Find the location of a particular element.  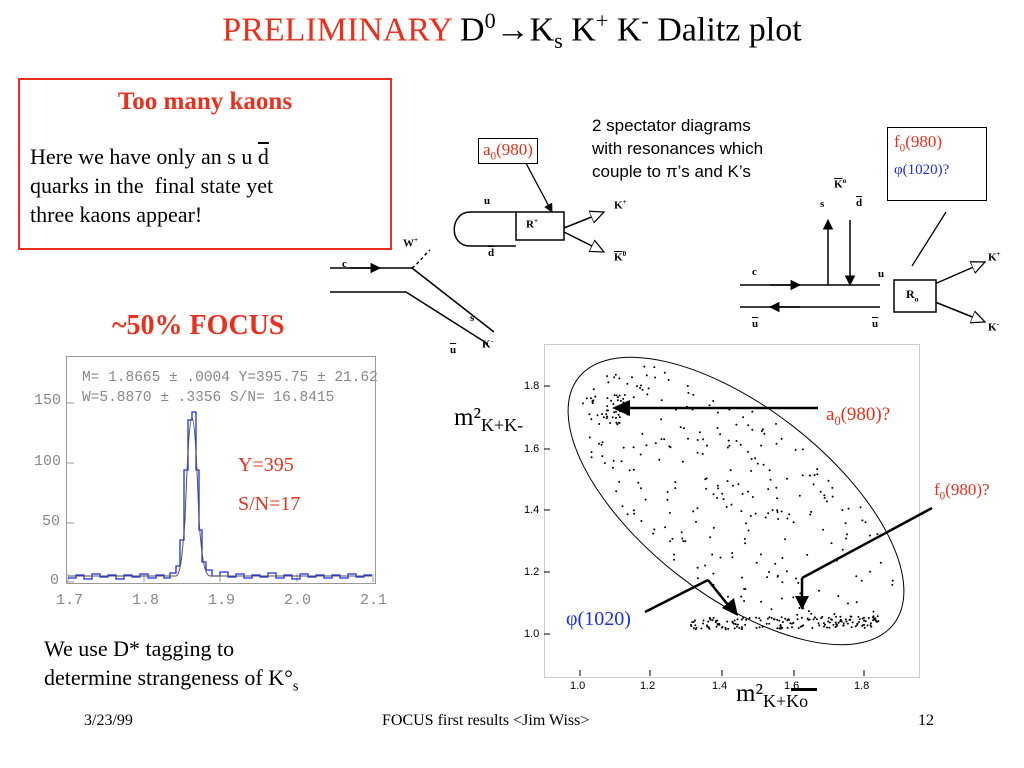

dalitz-xlabel-overline is located at coordinates (804, 689).